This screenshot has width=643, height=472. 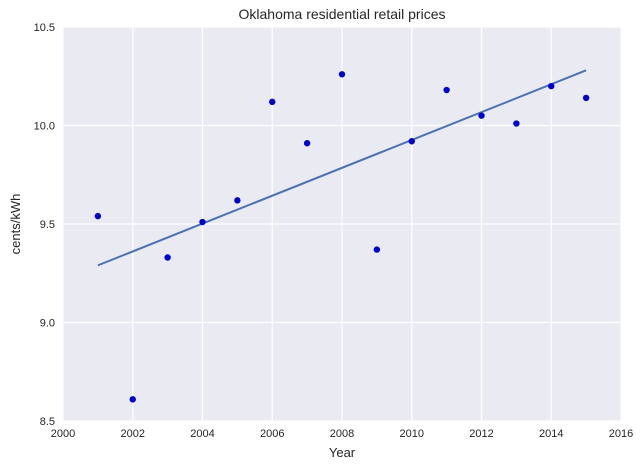 I want to click on x-tick-label: 2002, so click(x=133, y=434).